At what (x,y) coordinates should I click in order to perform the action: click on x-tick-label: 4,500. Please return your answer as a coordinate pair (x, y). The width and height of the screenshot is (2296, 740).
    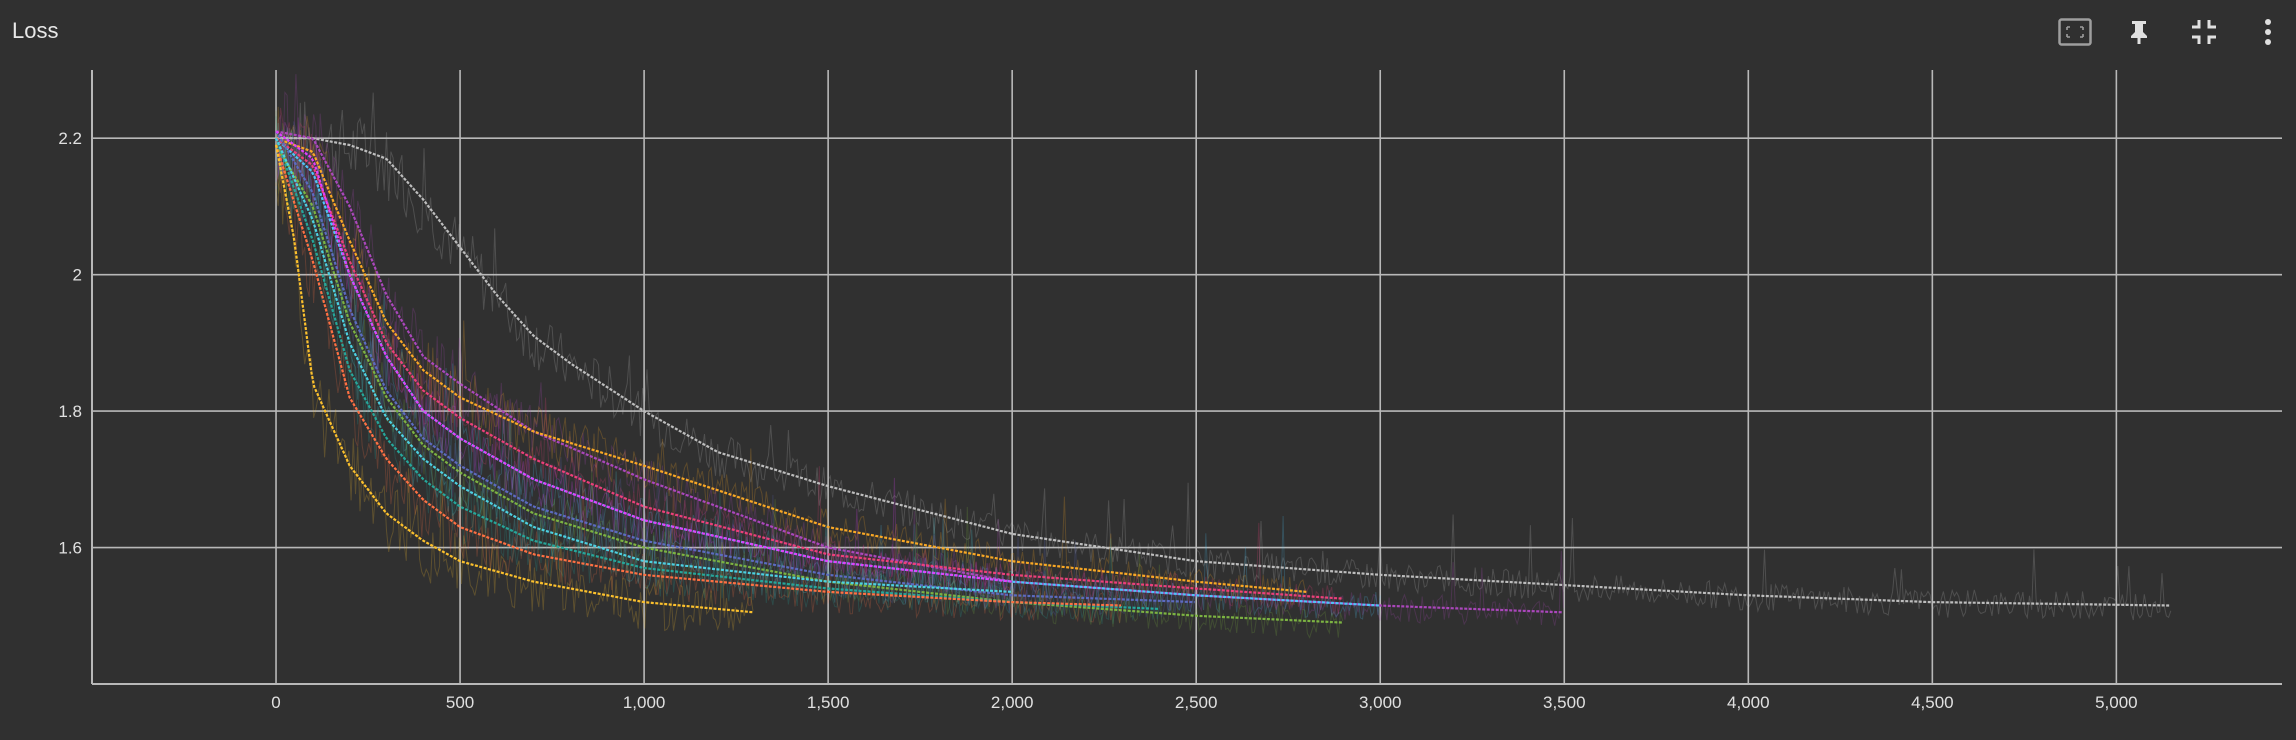
    Looking at the image, I should click on (1932, 702).